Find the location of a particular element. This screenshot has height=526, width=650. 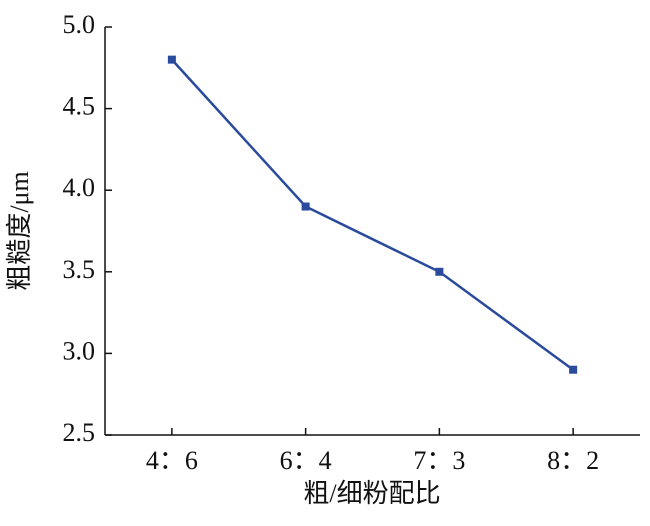

y-tick-label: 3.0 is located at coordinates (79, 350).